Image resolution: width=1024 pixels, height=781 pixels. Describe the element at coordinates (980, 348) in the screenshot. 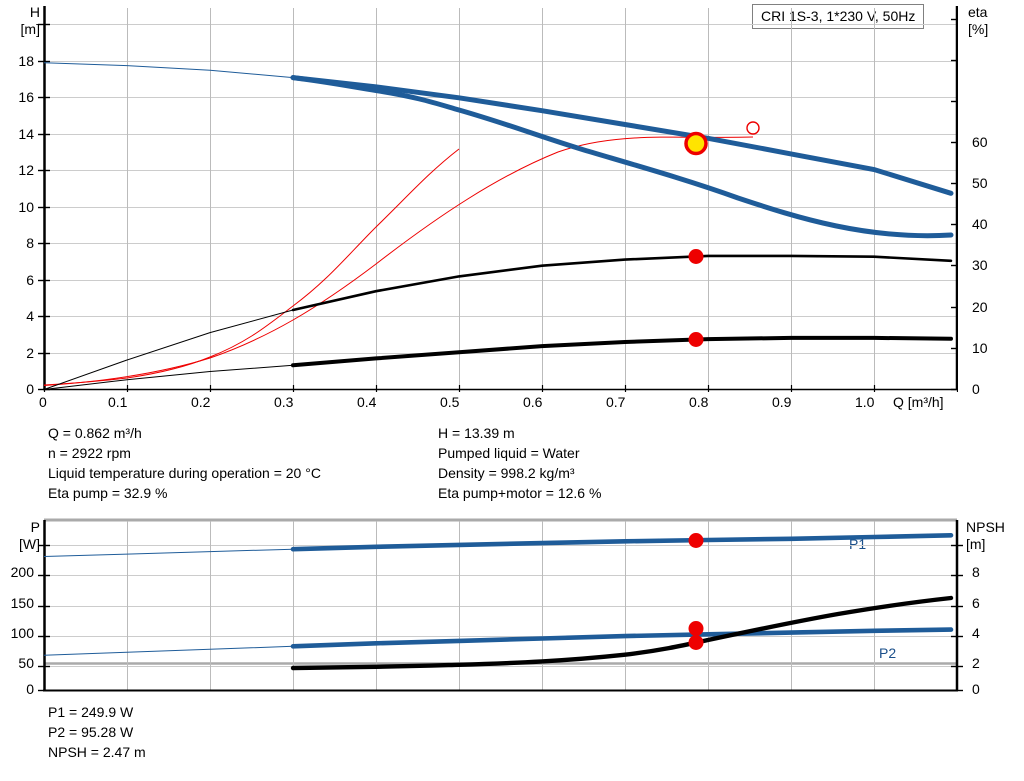

I see `top-y2-tick-10: 10` at that location.